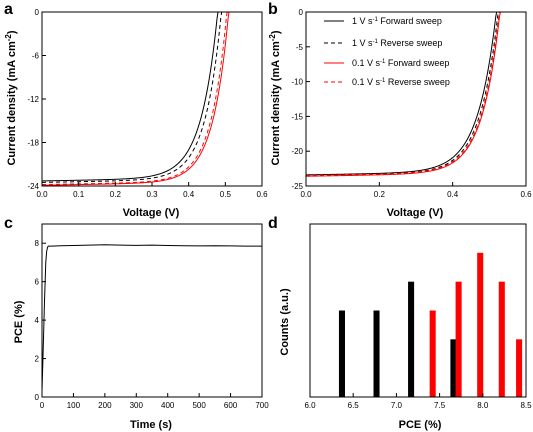 This screenshot has width=533, height=432. What do you see at coordinates (226, 194) in the screenshot?
I see `x-tick-label-a-5: 0.5` at bounding box center [226, 194].